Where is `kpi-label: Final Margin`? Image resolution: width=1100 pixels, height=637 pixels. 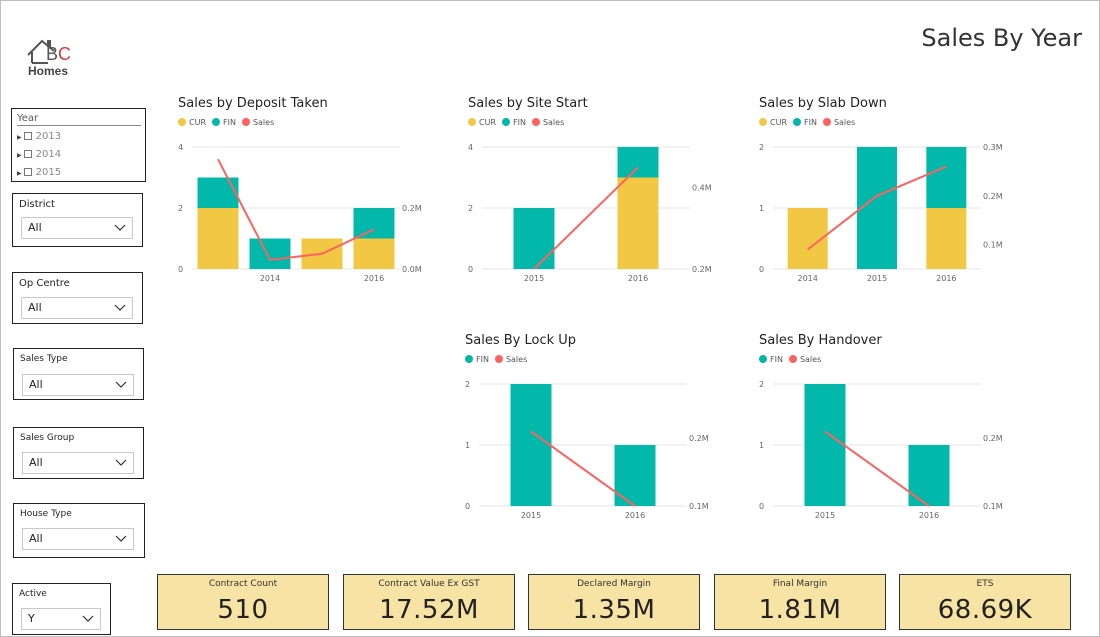 kpi-label: Final Margin is located at coordinates (800, 584).